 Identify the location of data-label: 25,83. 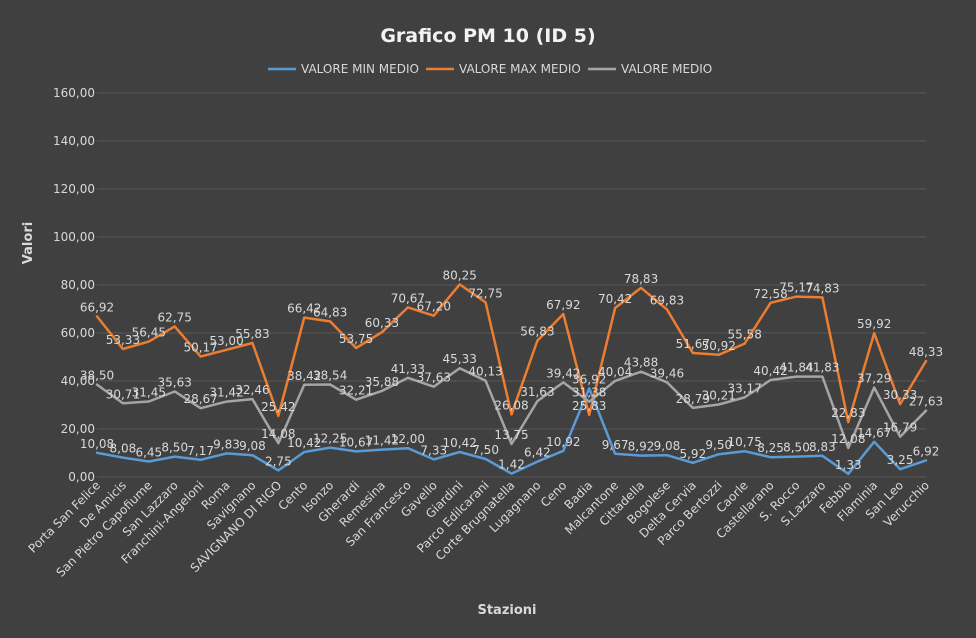
(589, 406).